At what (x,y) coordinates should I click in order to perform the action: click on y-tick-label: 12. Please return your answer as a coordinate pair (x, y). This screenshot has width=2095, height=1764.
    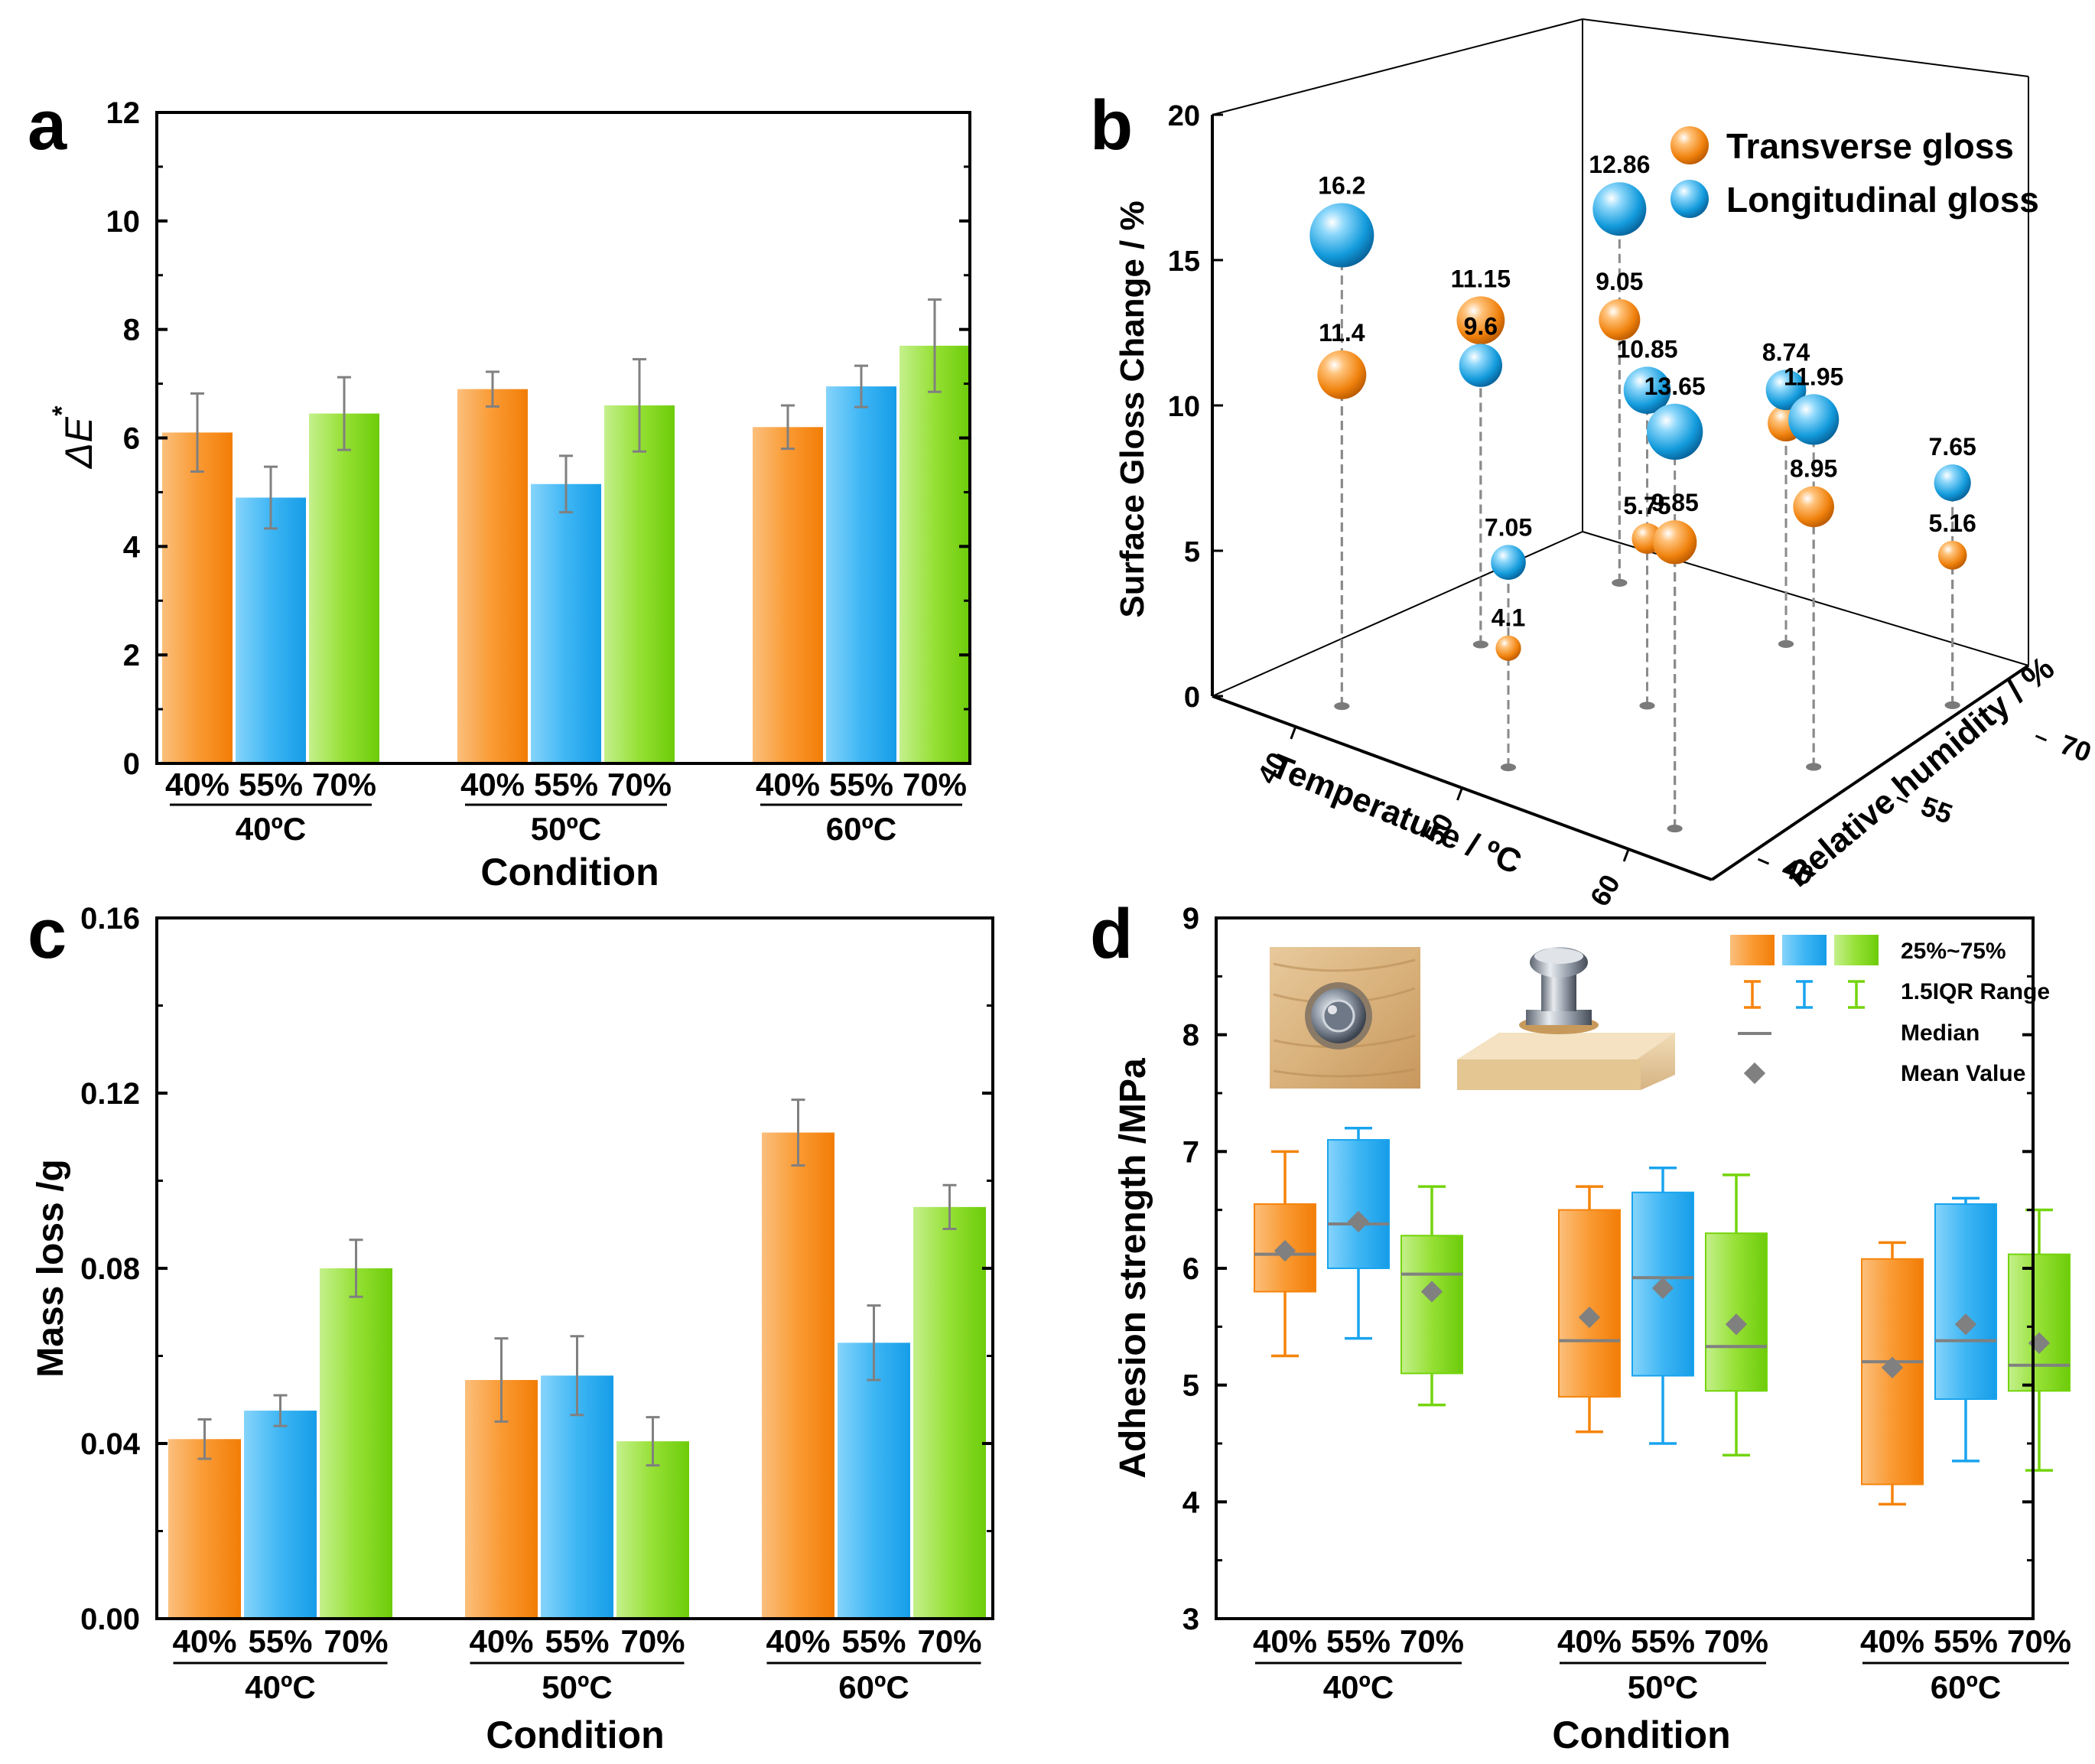
    Looking at the image, I should click on (123, 113).